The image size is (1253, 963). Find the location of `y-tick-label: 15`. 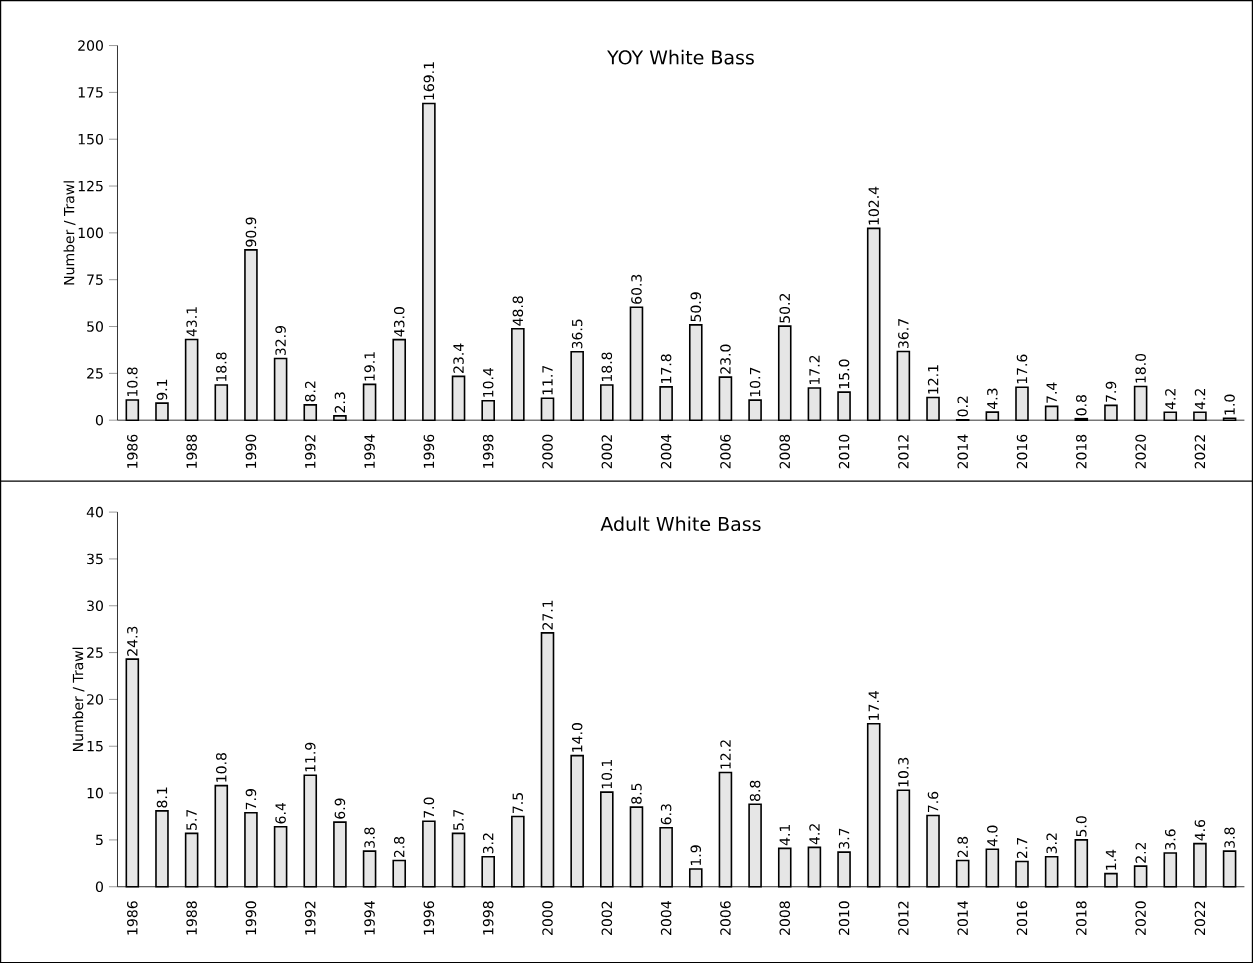

y-tick-label: 15 is located at coordinates (95, 746).